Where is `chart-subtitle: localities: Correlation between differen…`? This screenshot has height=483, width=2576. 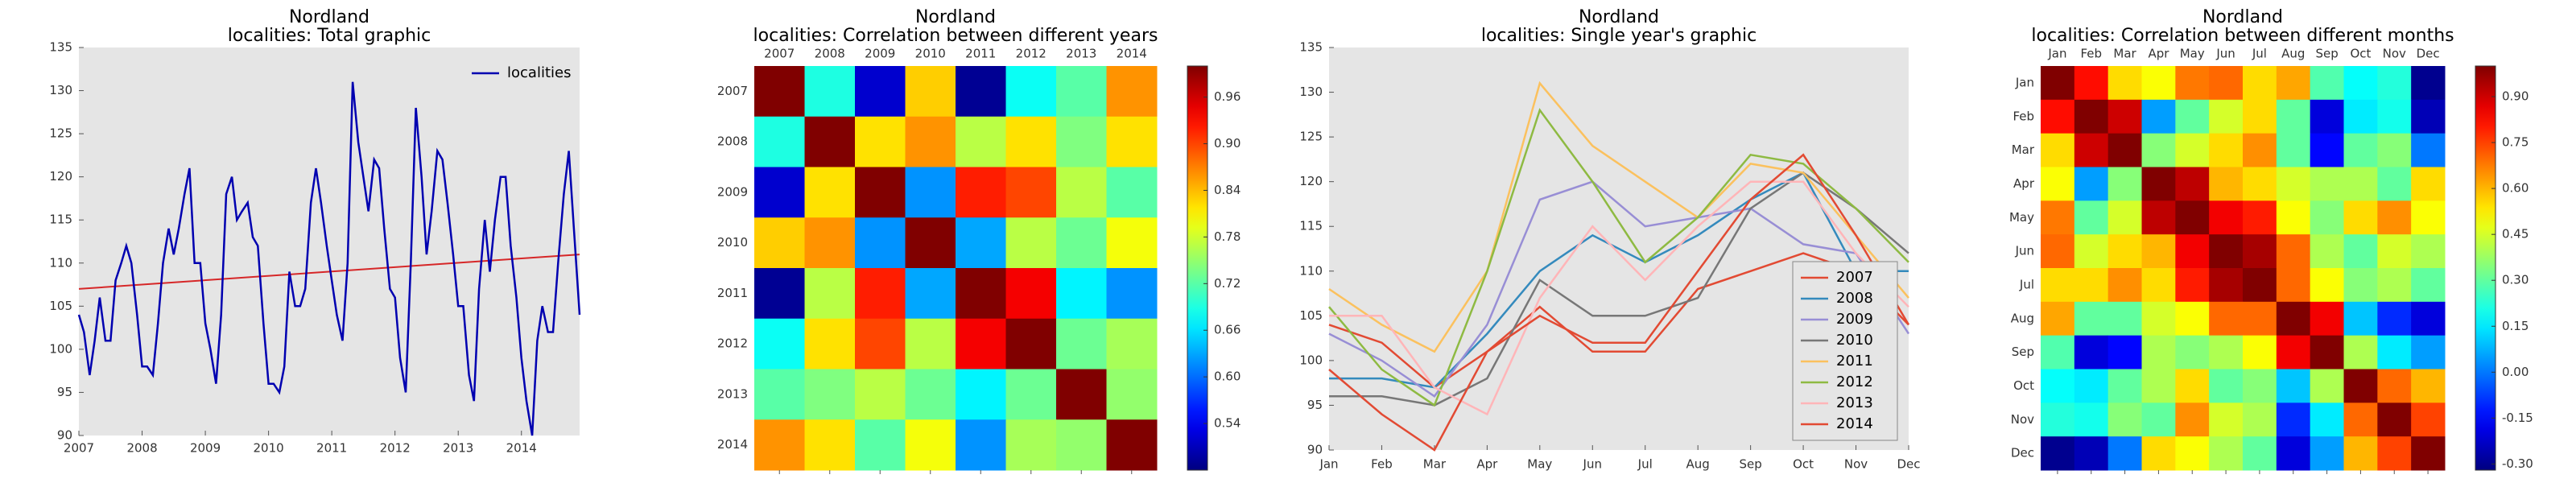 chart-subtitle: localities: Correlation between differen… is located at coordinates (955, 36).